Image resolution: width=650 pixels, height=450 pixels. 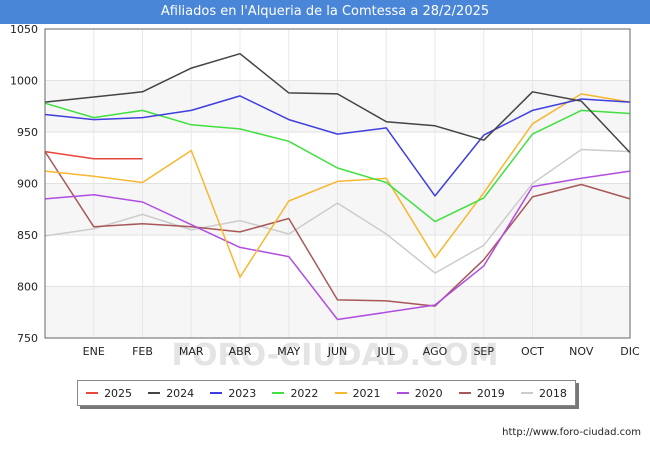 What do you see at coordinates (304, 393) in the screenshot?
I see `legend-label: 2022` at bounding box center [304, 393].